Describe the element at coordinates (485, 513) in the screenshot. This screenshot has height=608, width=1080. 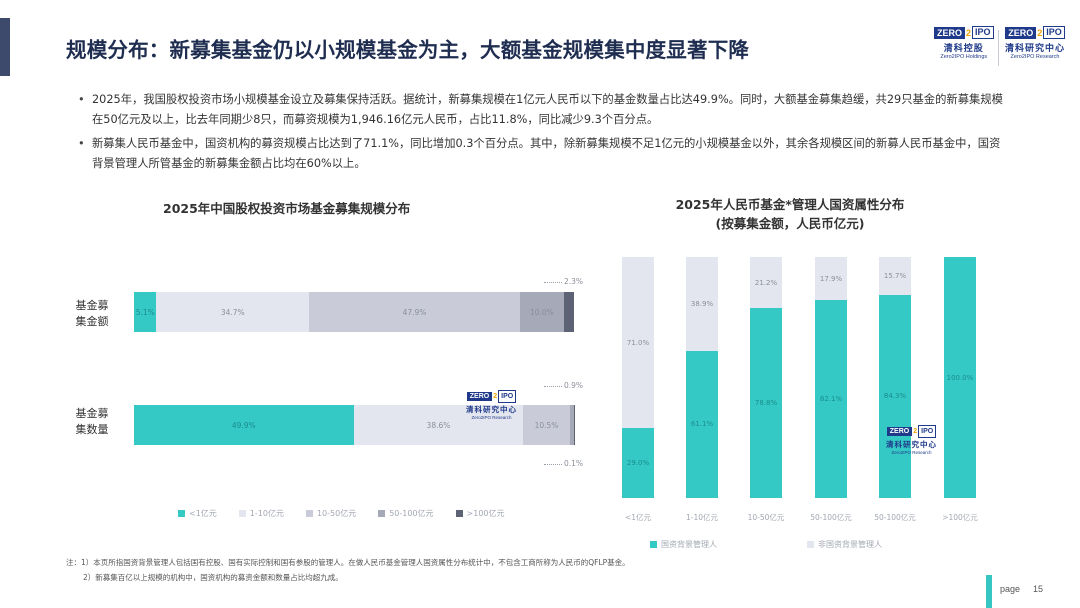
I see `legend-label: >100亿元` at that location.